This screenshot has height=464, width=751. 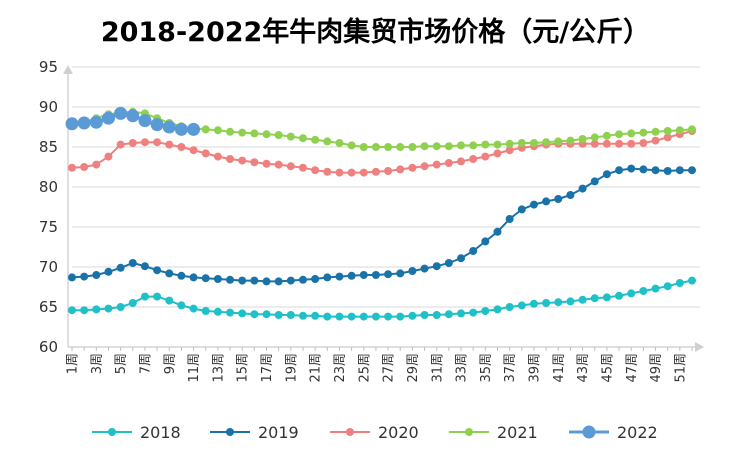 What do you see at coordinates (462, 368) in the screenshot?
I see `x-tick-label: 33周` at bounding box center [462, 368].